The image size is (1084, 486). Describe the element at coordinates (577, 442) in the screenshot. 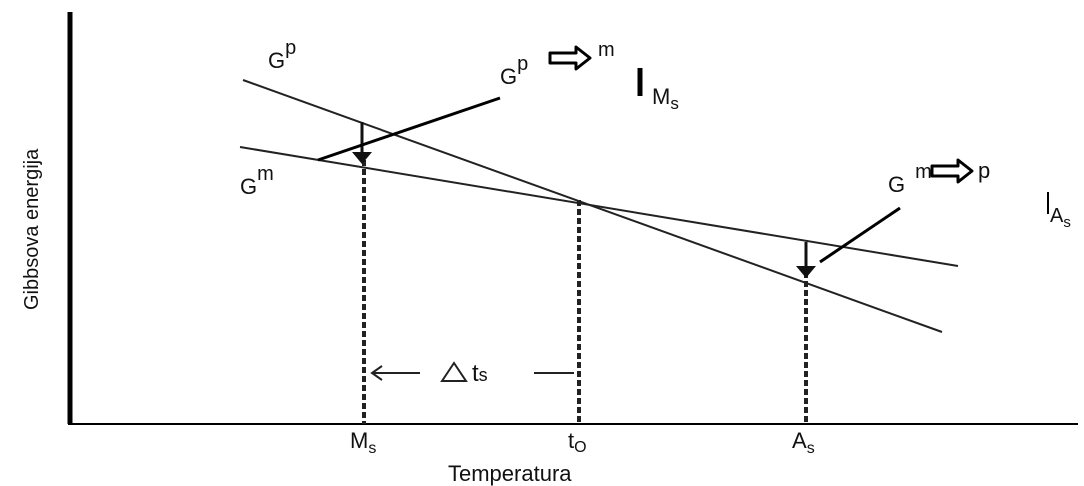

I see `x-tick-to: tO` at that location.